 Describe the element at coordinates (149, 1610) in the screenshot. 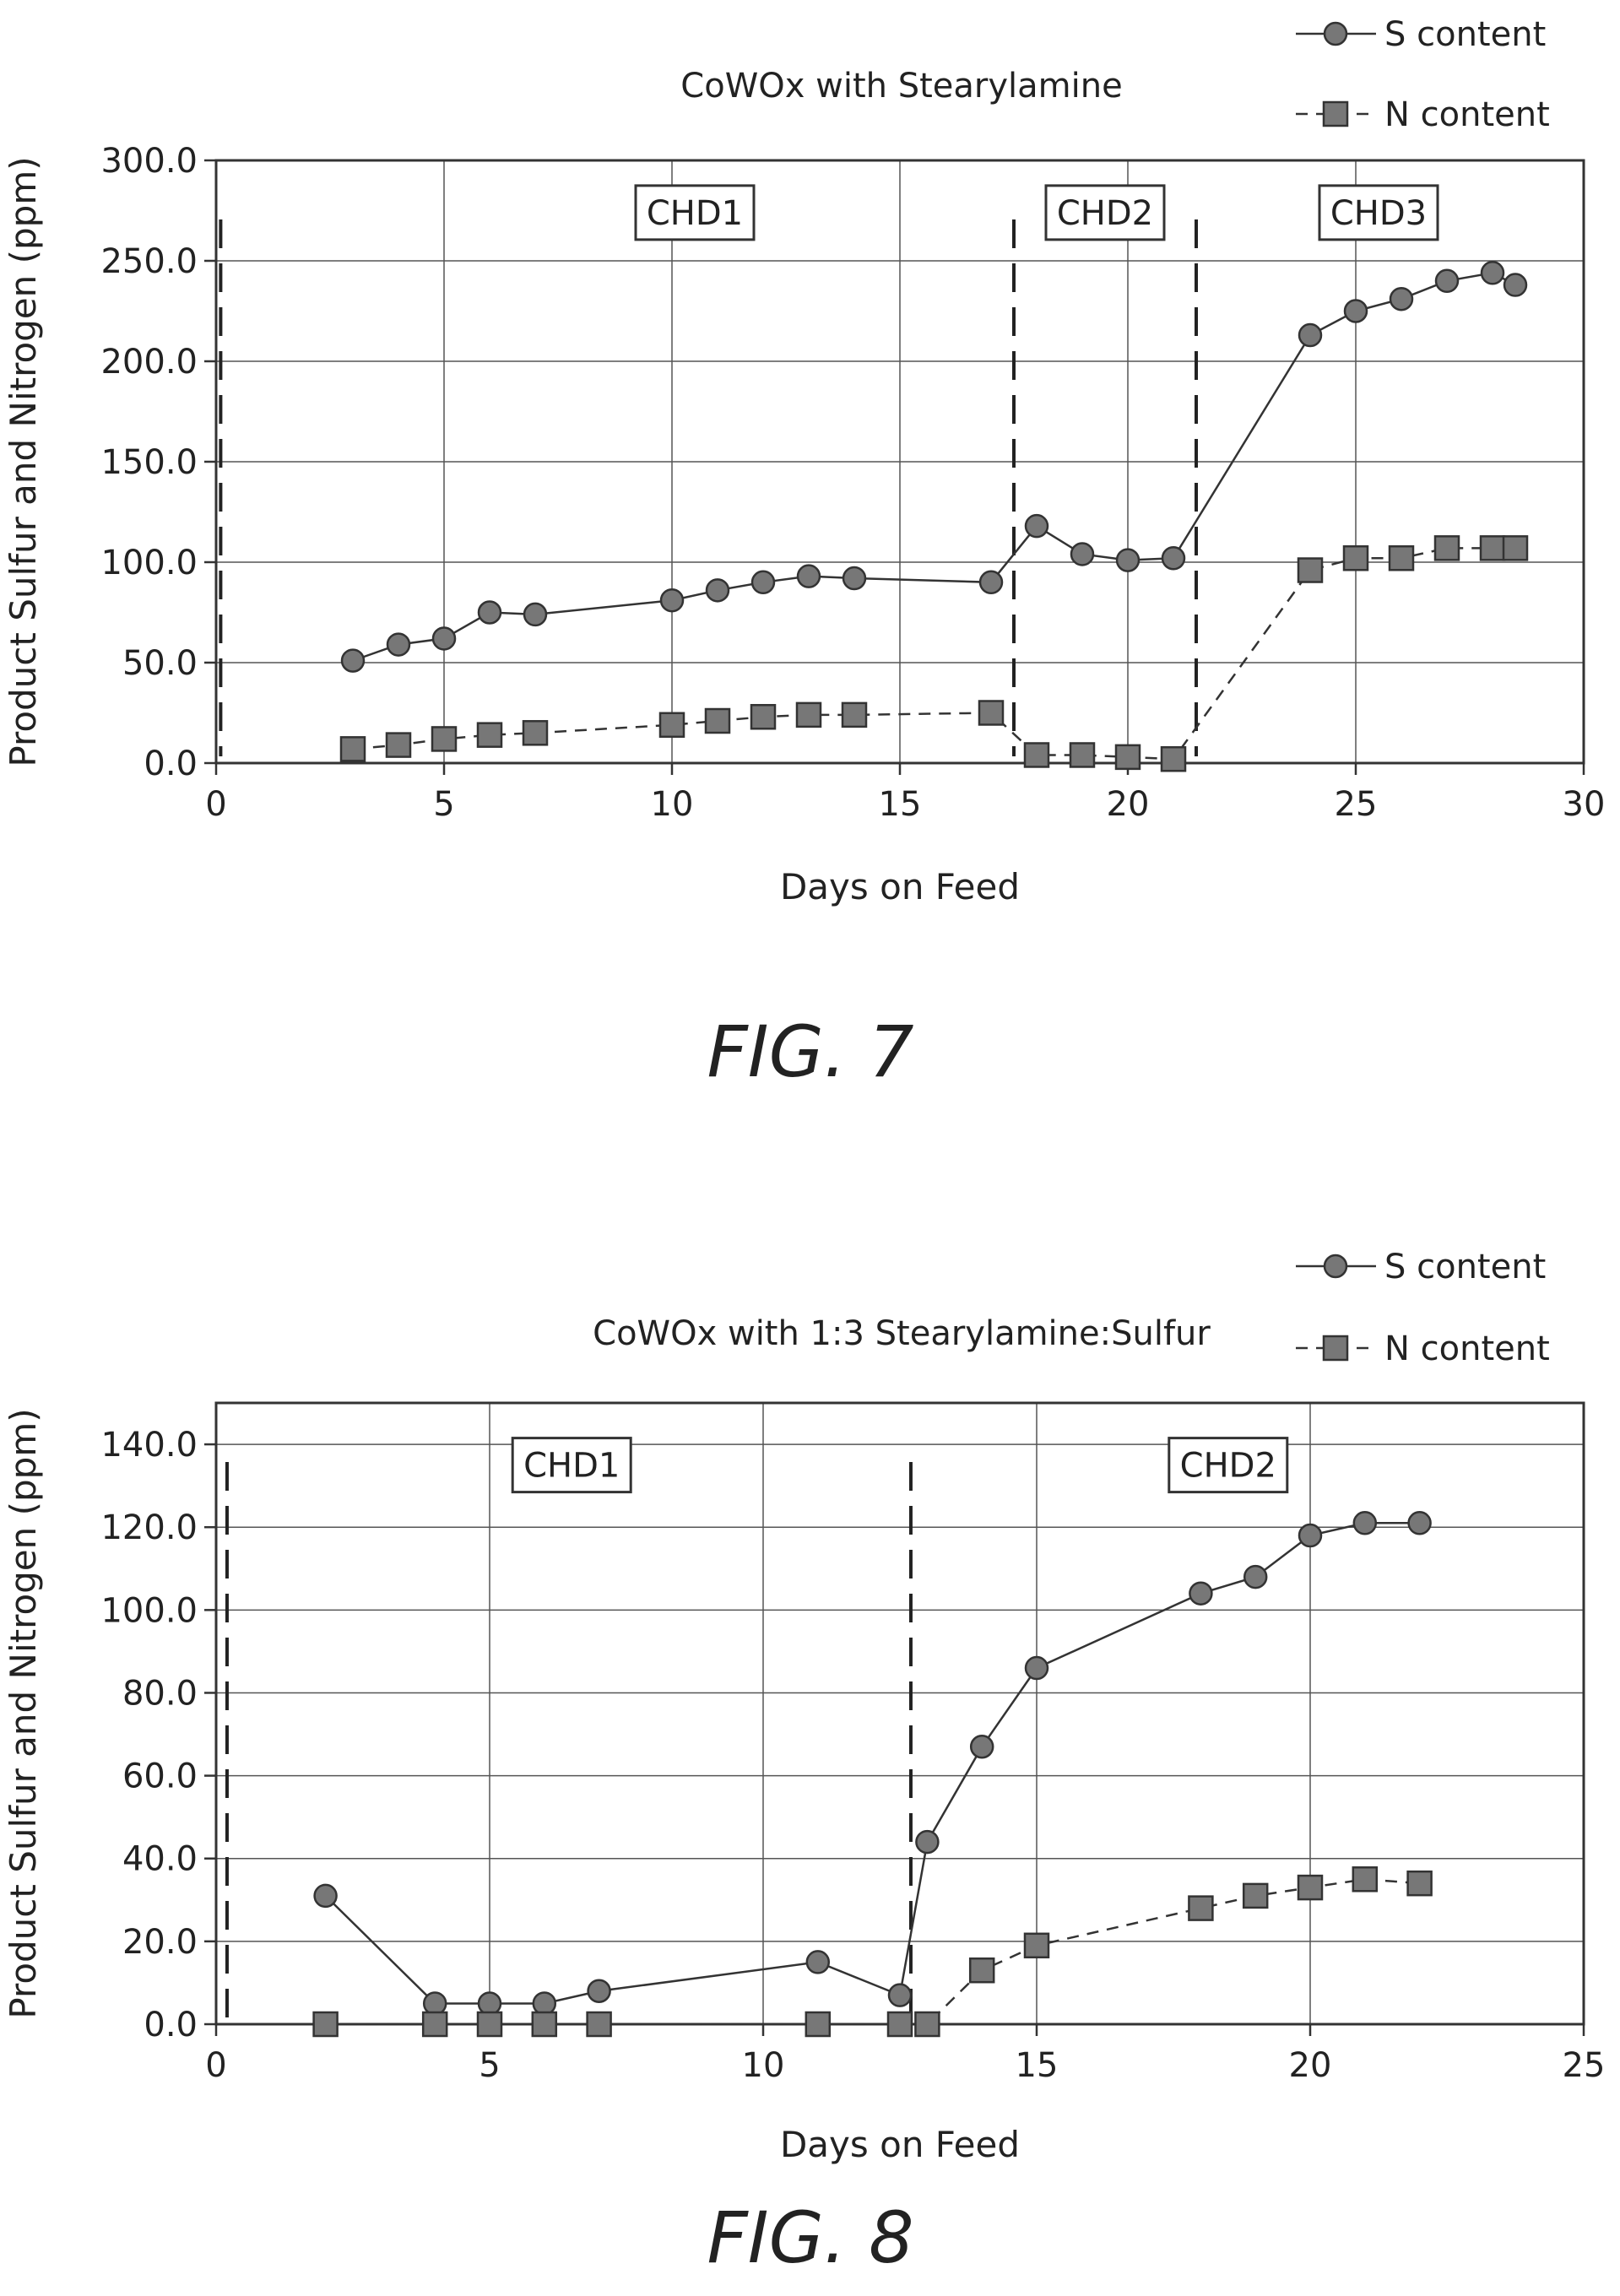

I see `y-tick-label: 100.0` at that location.